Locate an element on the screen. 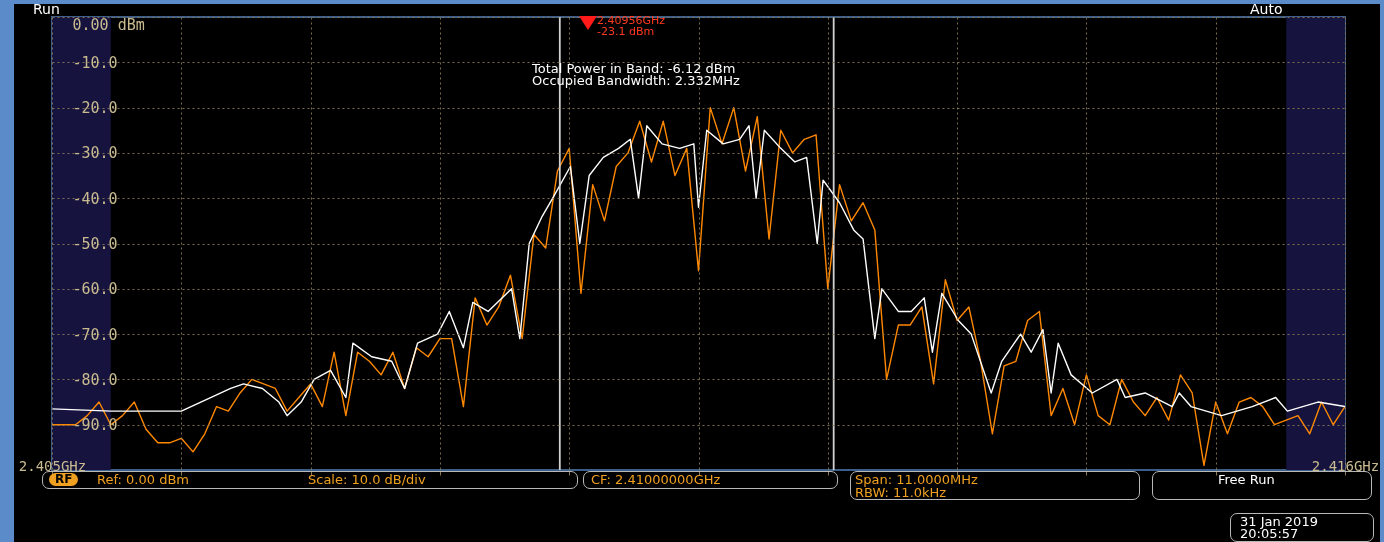  y-tick-label: -40.0 is located at coordinates (95, 198).